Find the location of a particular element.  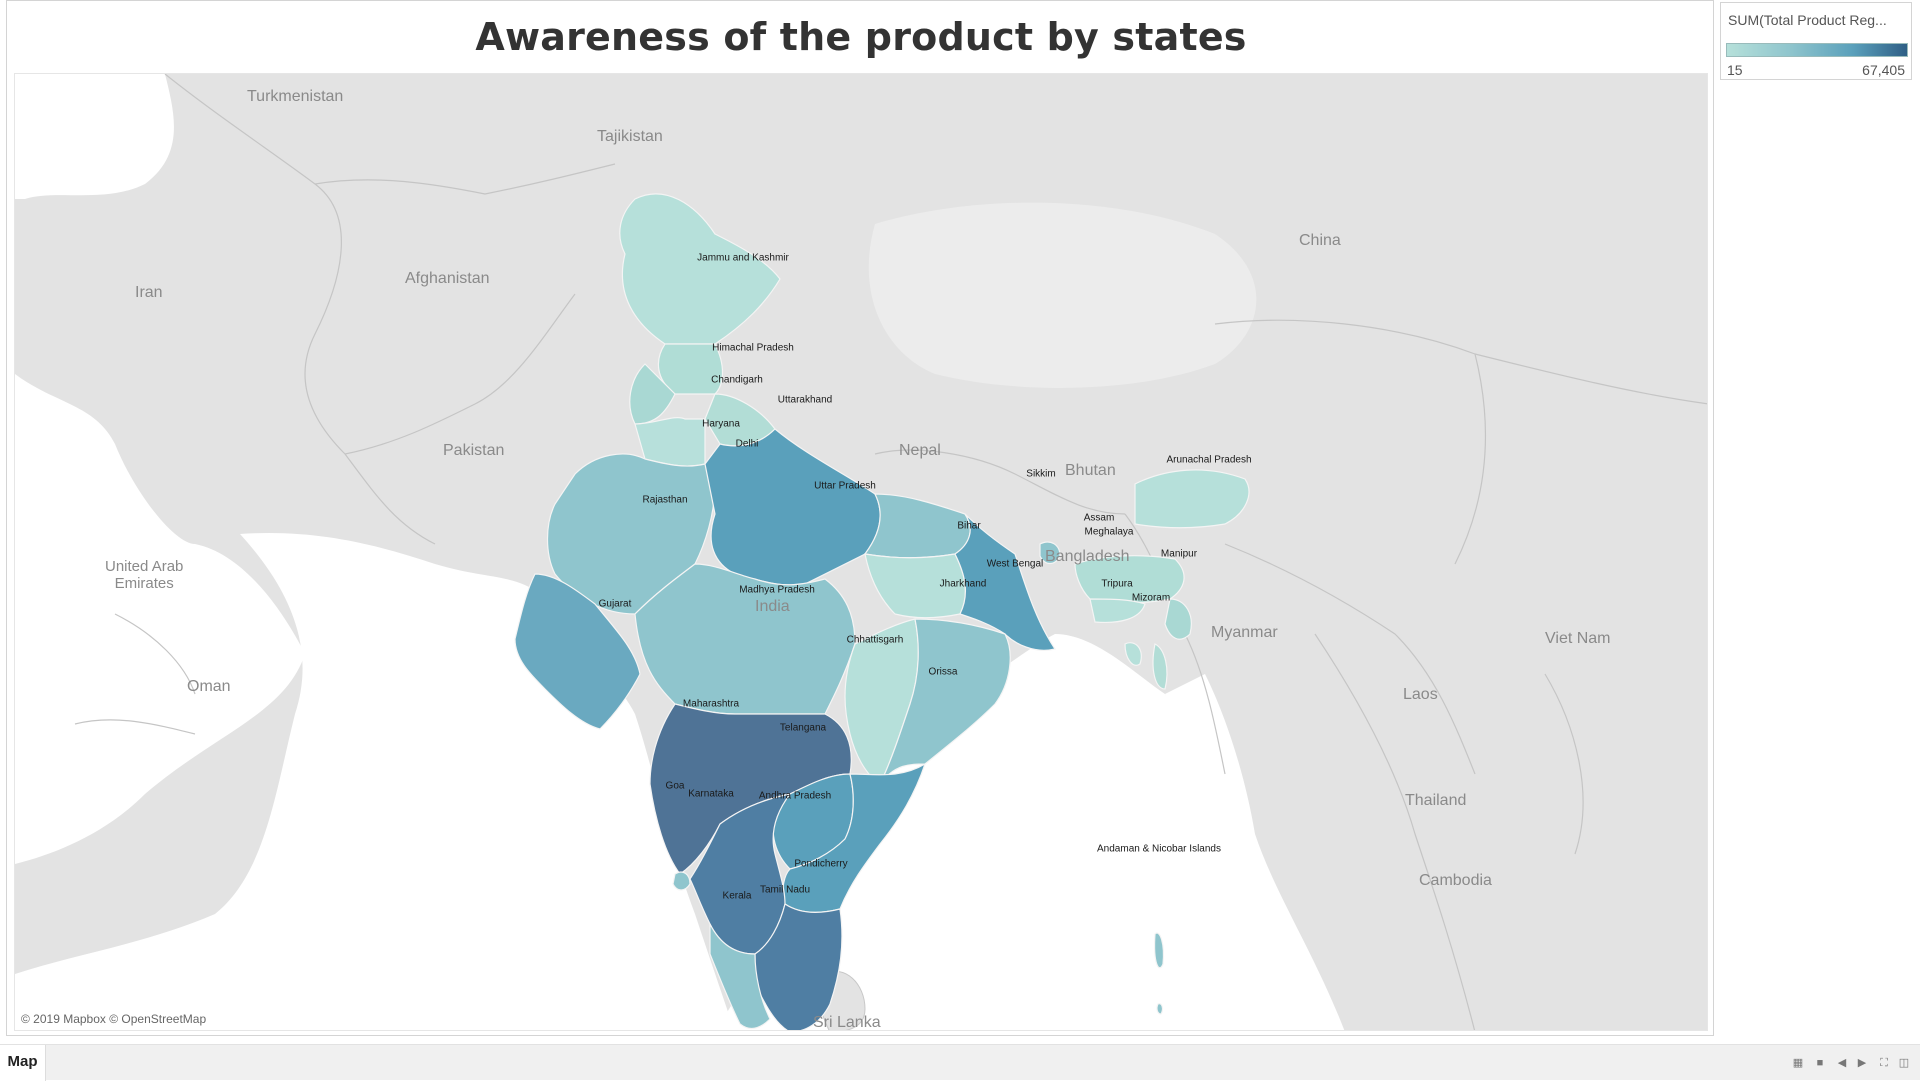

label-pakistan: Pakistan is located at coordinates (474, 450).